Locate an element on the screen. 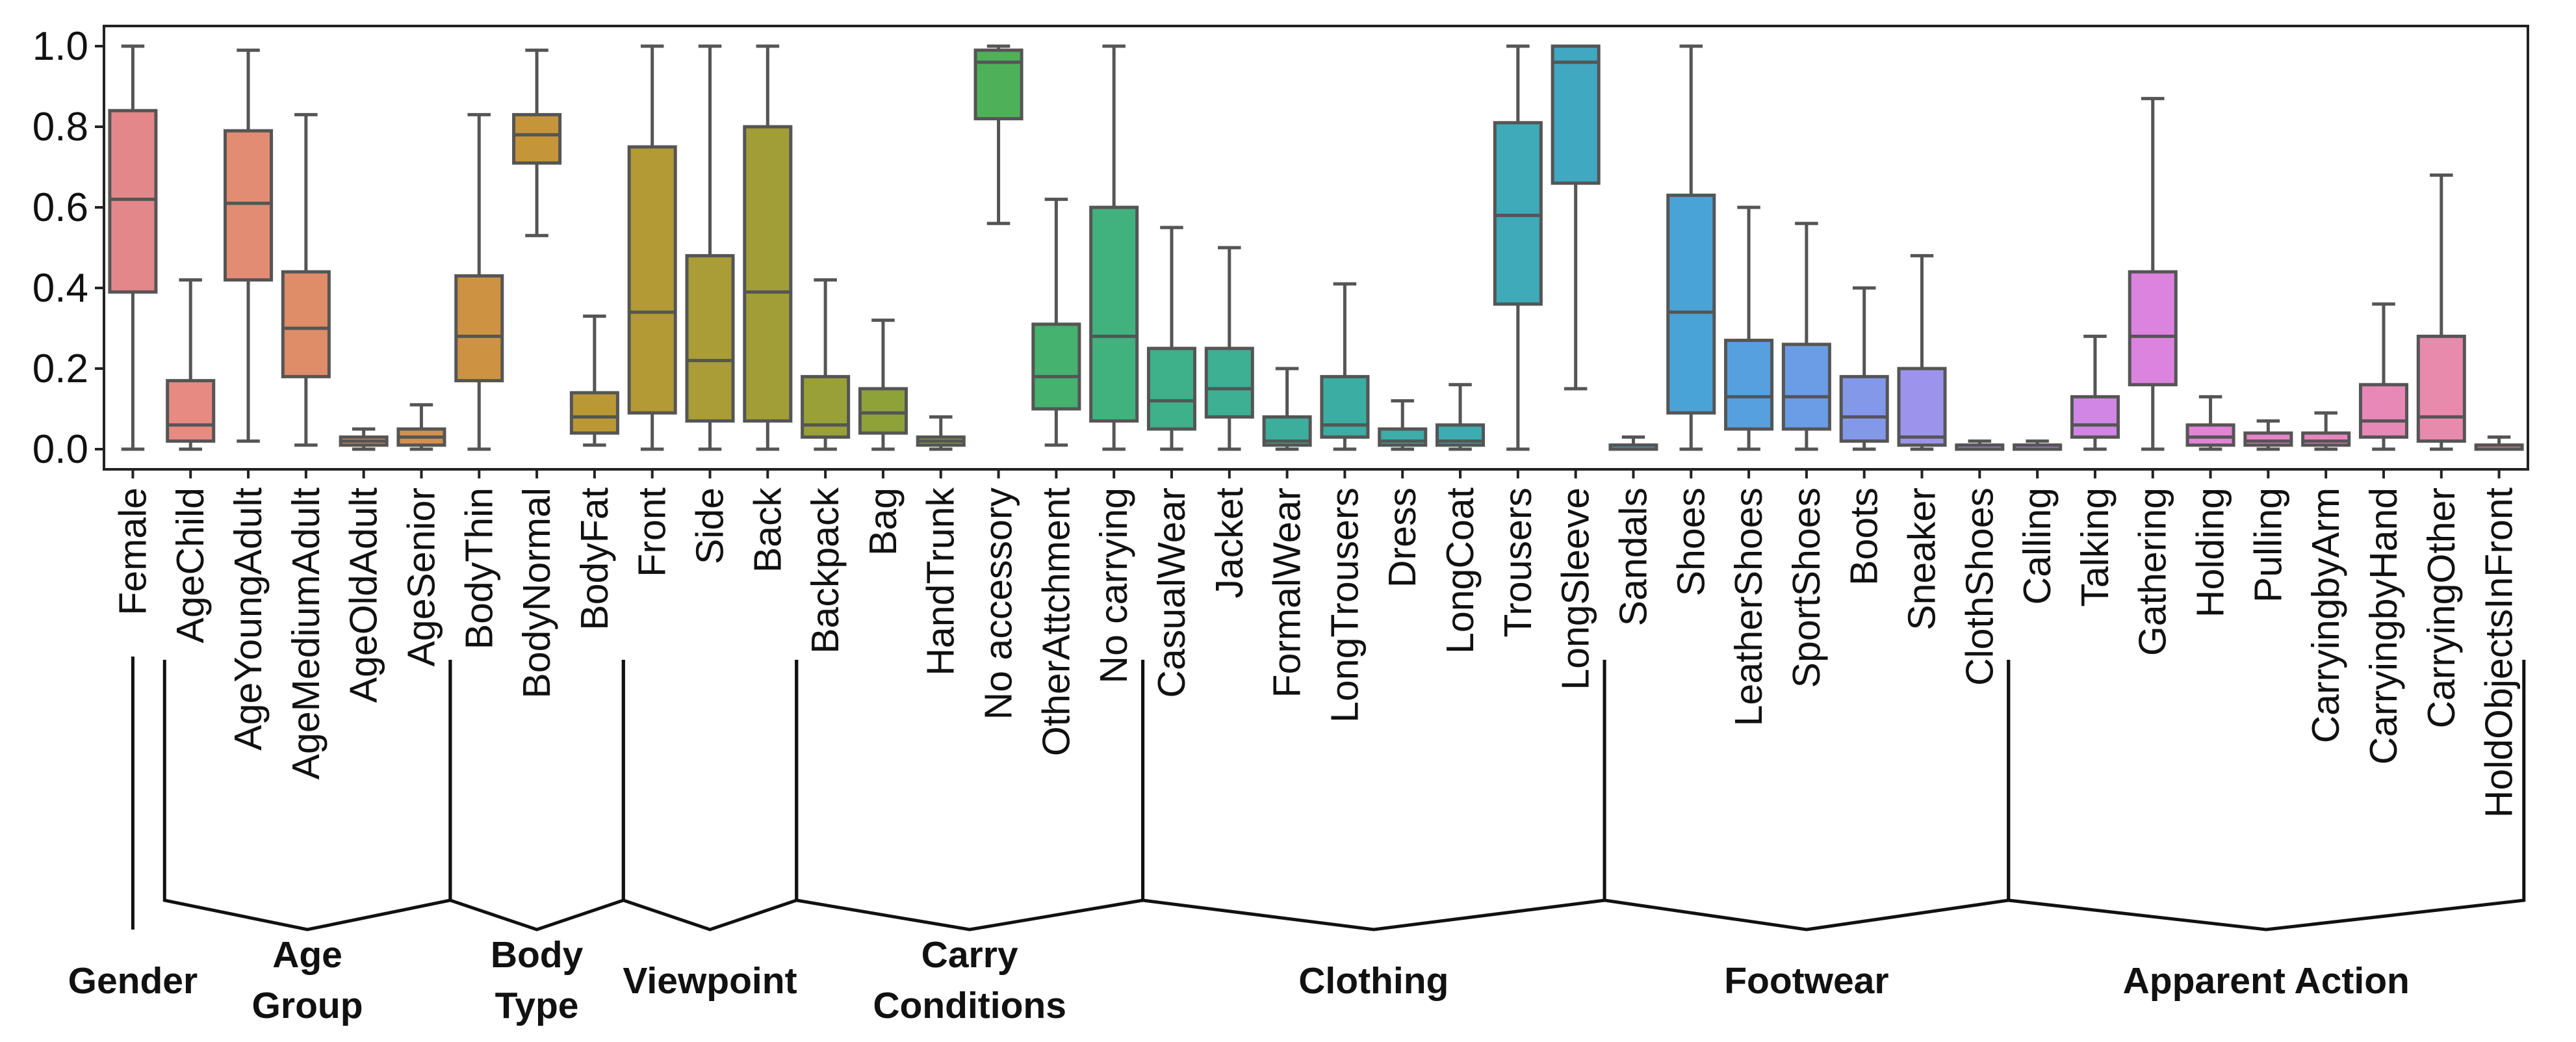 The height and width of the screenshot is (1042, 2576). box-pulling is located at coordinates (2268, 435).